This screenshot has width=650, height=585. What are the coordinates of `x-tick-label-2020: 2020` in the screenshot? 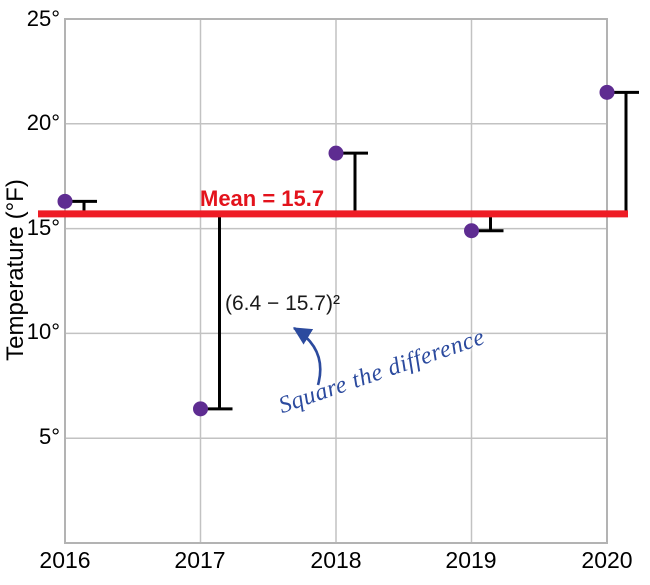 It's located at (607, 560).